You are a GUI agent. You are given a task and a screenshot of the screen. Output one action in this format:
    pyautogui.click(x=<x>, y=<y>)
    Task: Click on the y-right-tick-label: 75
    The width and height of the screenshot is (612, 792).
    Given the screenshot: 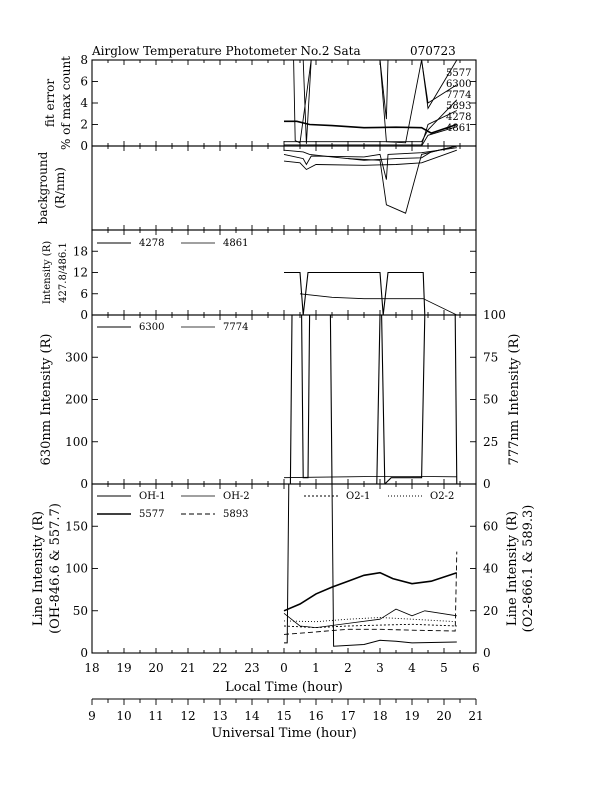 What is the action you would take?
    pyautogui.click(x=490, y=357)
    